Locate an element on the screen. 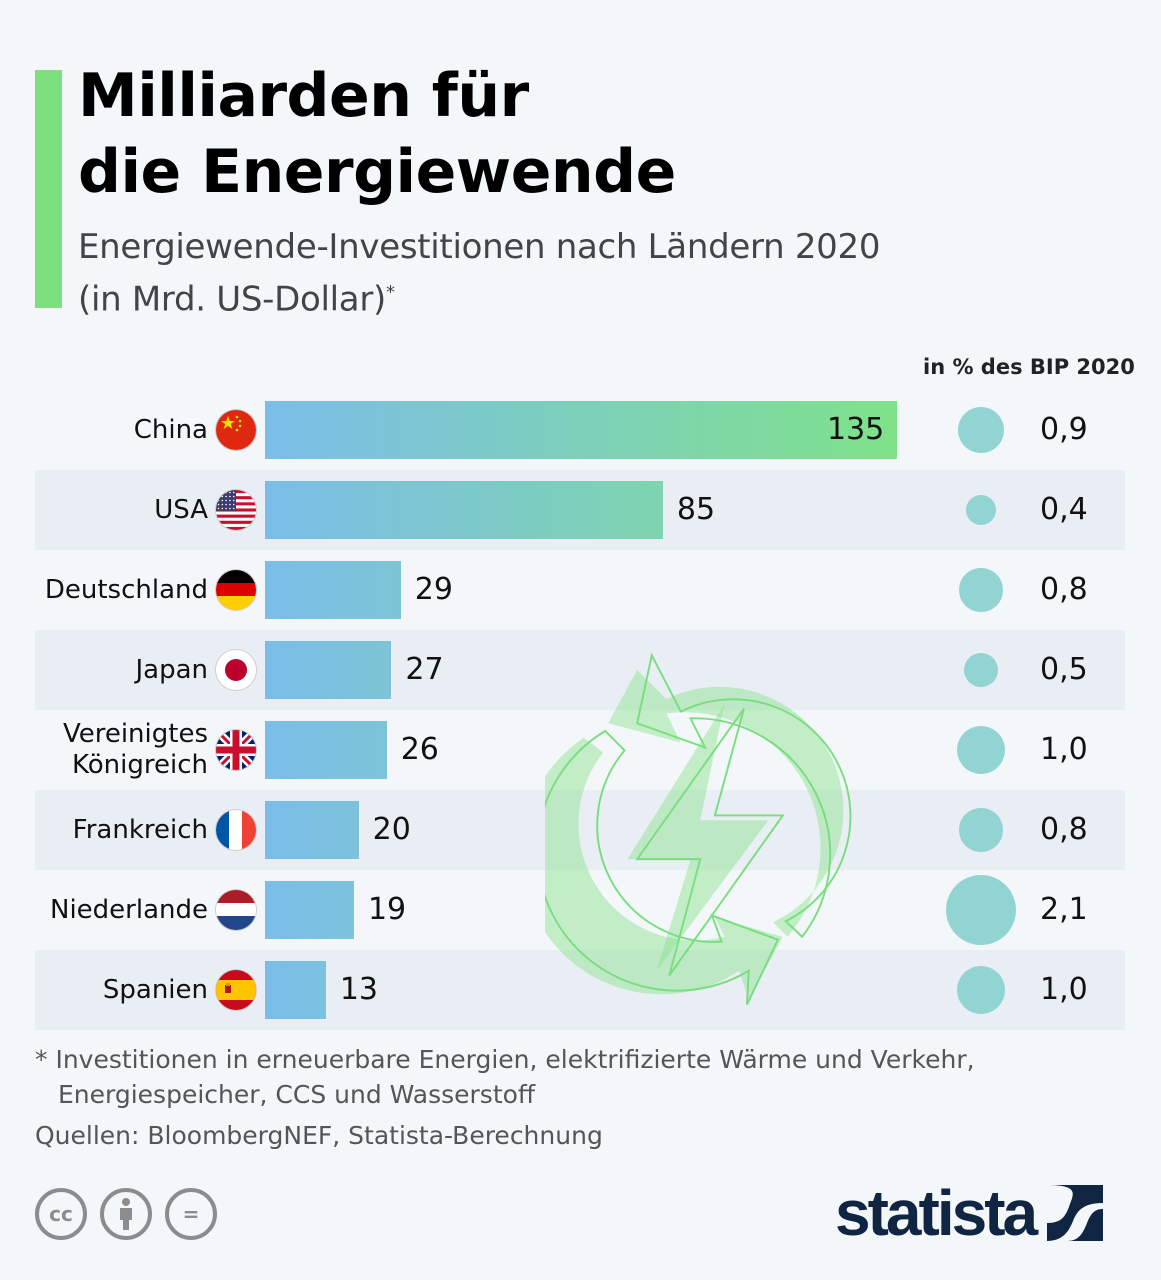 This screenshot has height=1280, width=1161. statista-logo: statista is located at coordinates (969, 1213).